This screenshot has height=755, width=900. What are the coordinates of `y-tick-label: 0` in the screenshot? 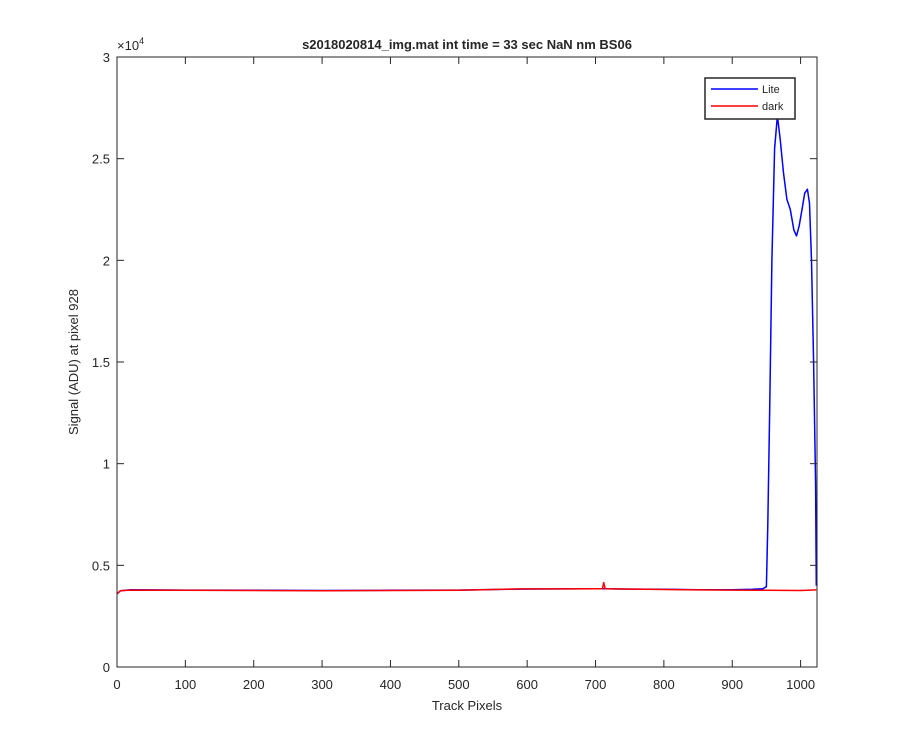 It's located at (106, 667).